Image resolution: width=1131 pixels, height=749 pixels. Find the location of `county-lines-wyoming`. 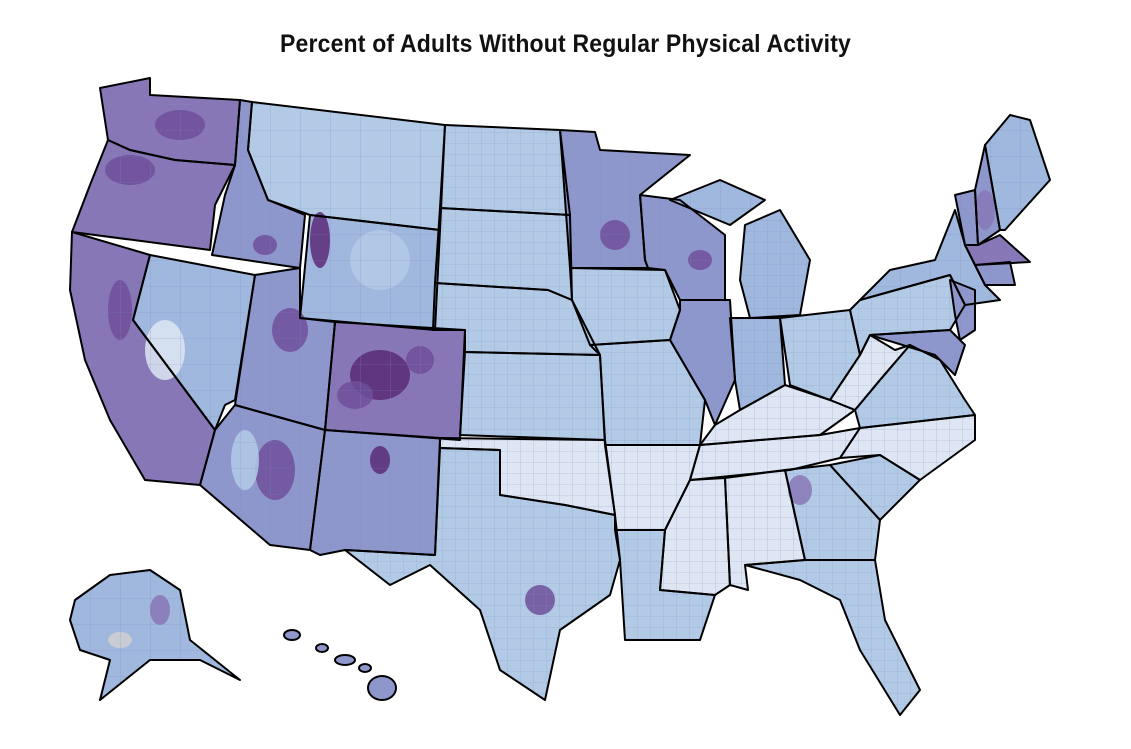

county-lines-wyoming is located at coordinates (370, 272).